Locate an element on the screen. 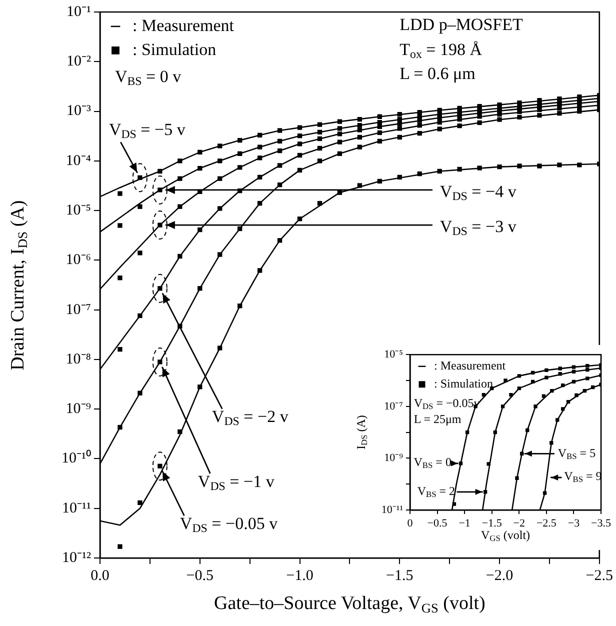  x-axis-title: Gate–to–Source Voltage, V$_{GS}$ (volt) is located at coordinates (349, 604).